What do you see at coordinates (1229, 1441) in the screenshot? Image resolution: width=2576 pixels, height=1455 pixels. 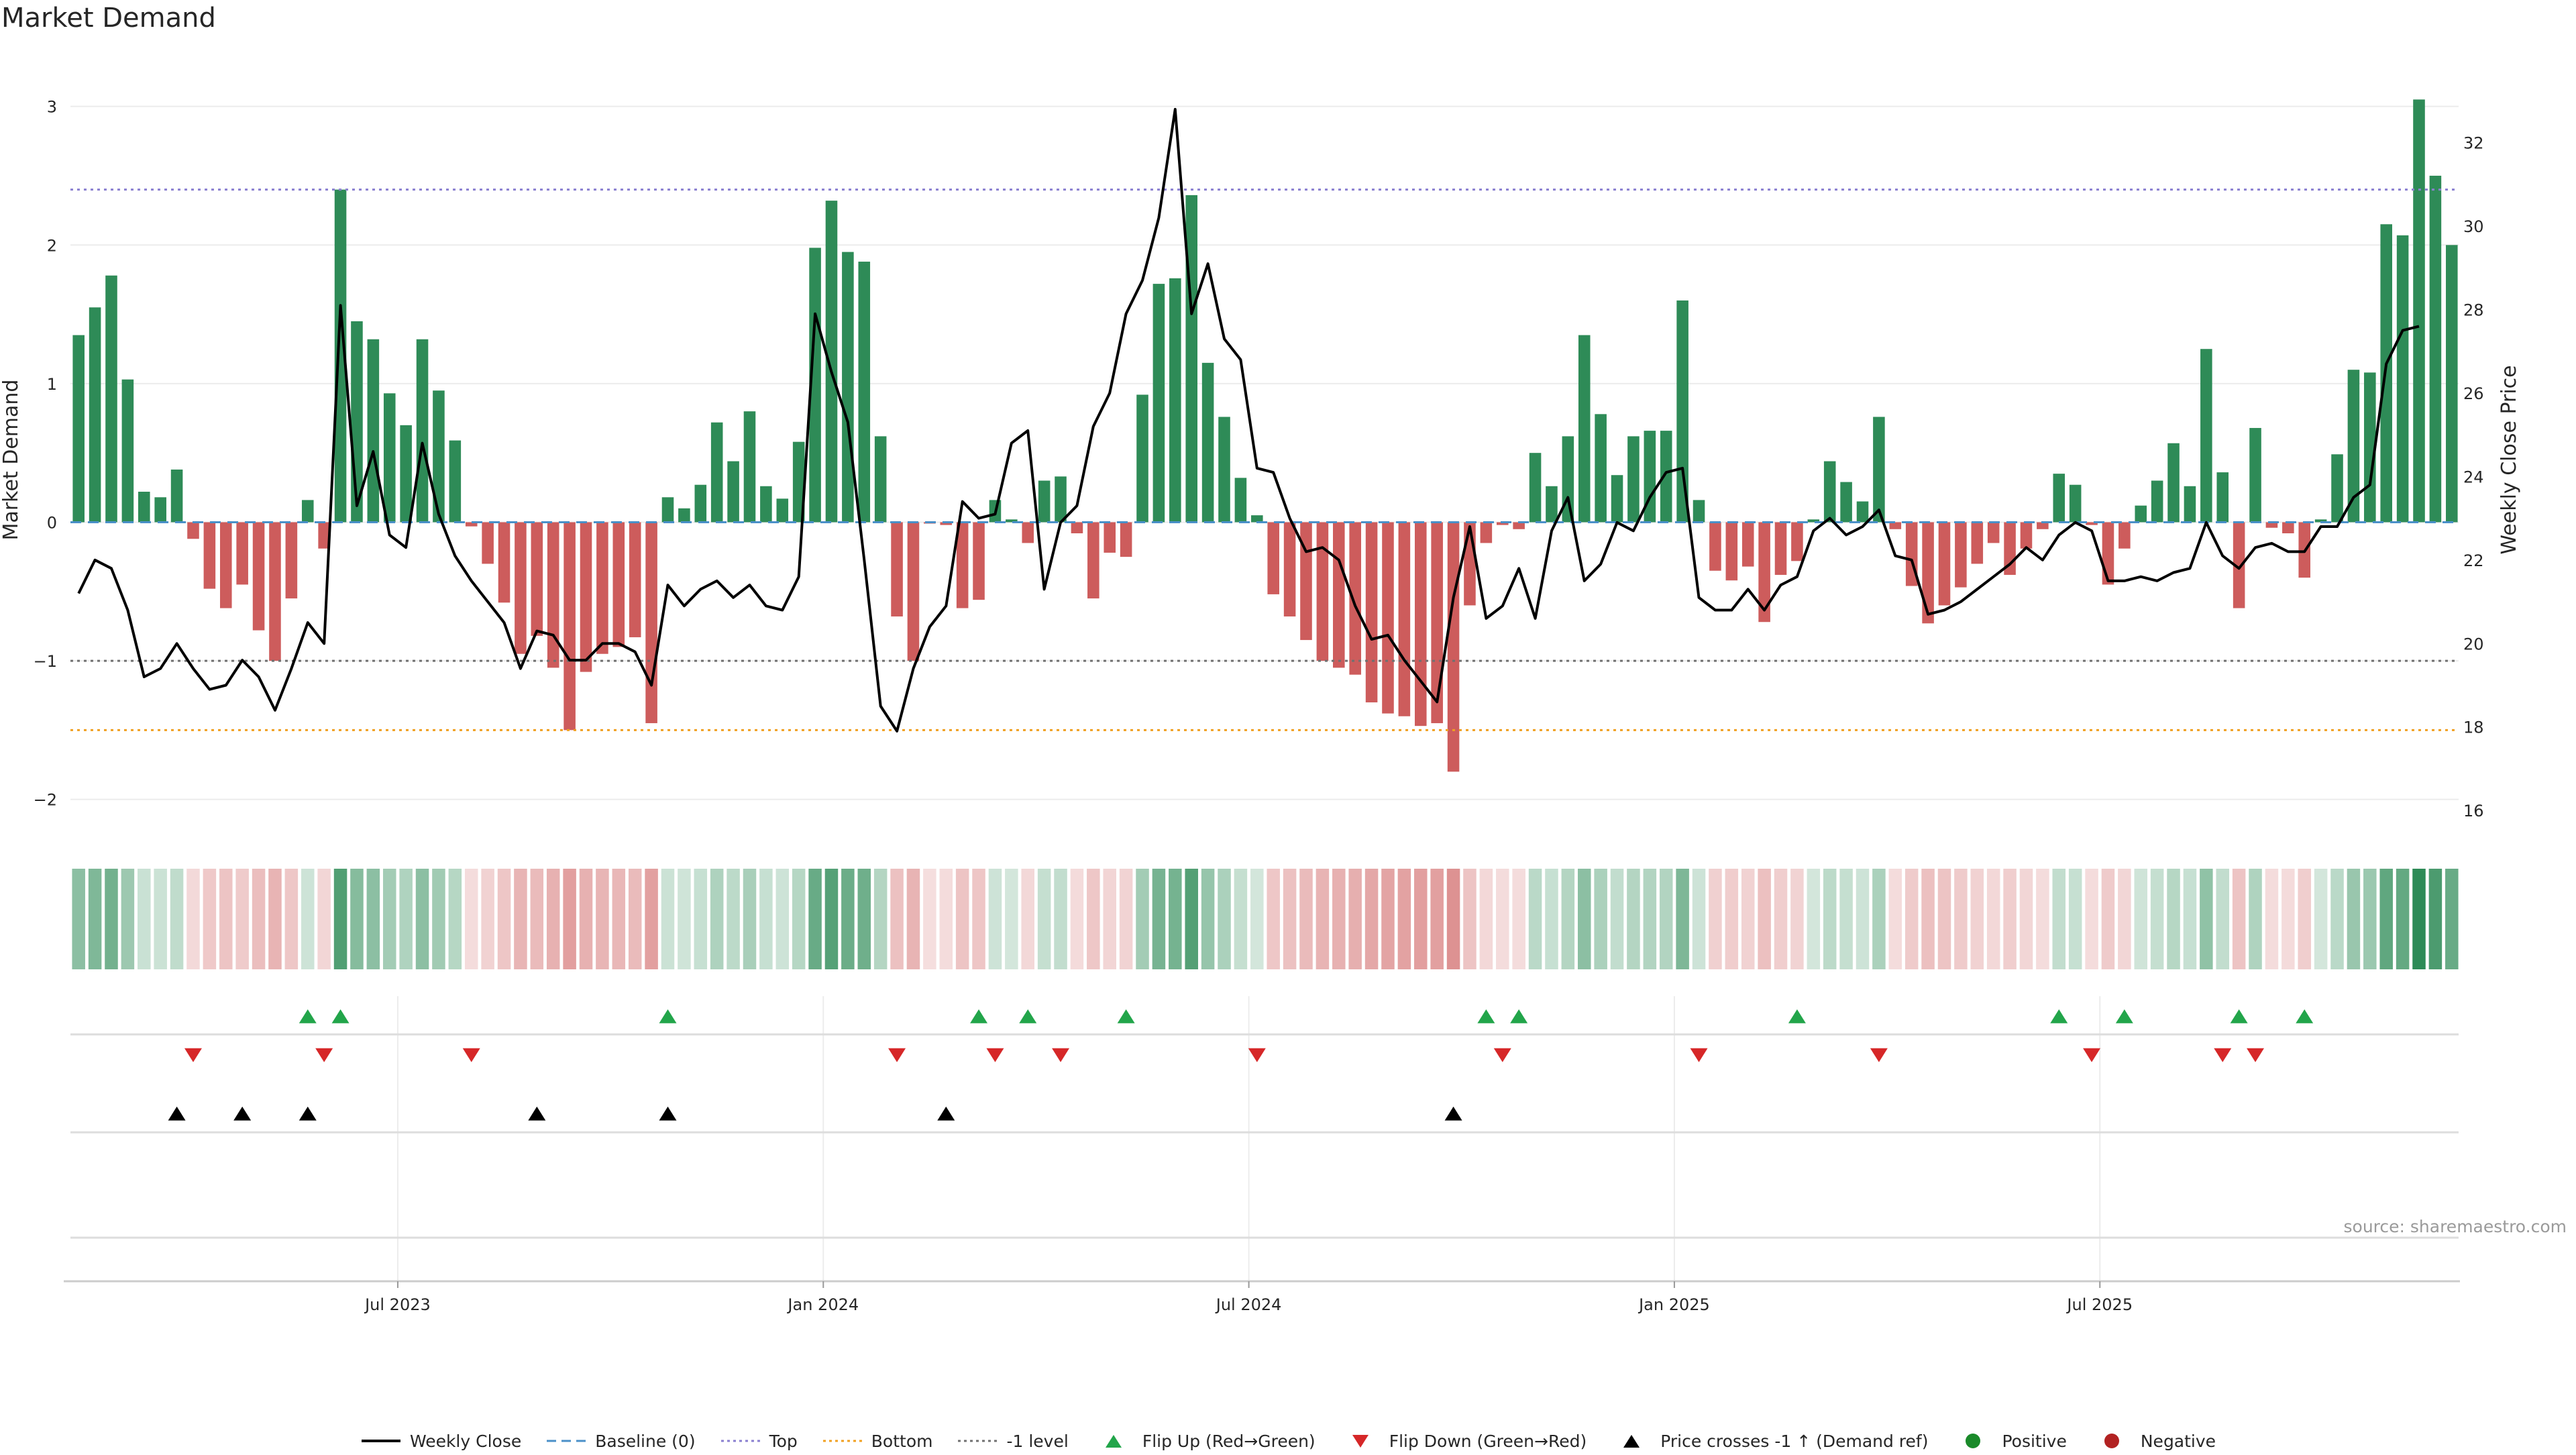 I see `legend-label: Flip Up (Red→Green)` at bounding box center [1229, 1441].